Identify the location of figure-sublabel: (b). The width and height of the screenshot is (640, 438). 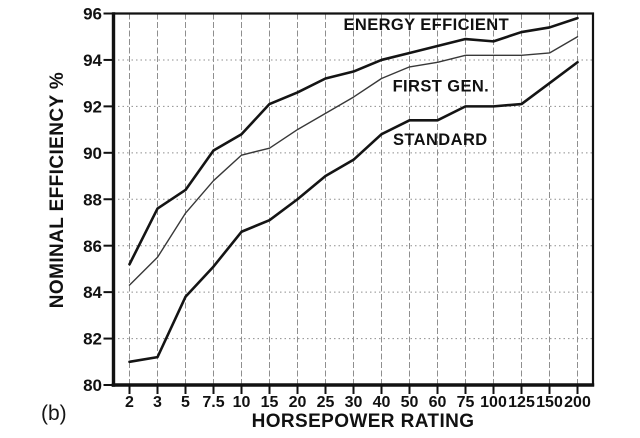
(54, 413).